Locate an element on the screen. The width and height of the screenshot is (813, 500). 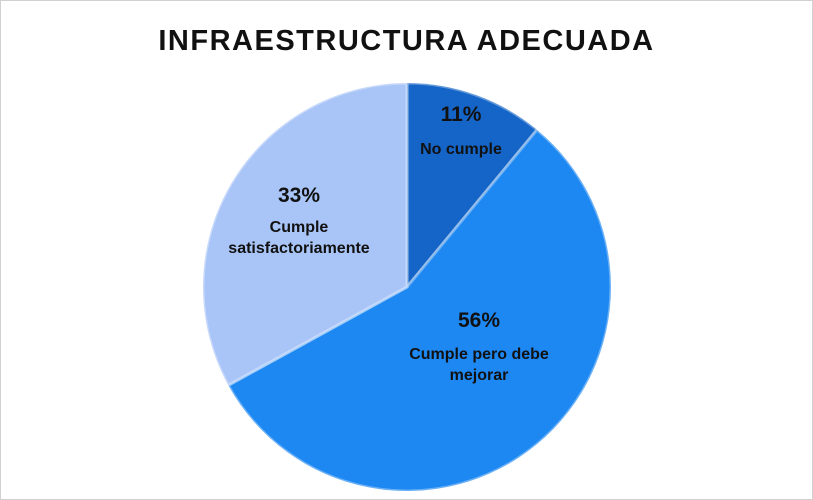
slice-category-label: No cumple is located at coordinates (461, 149).